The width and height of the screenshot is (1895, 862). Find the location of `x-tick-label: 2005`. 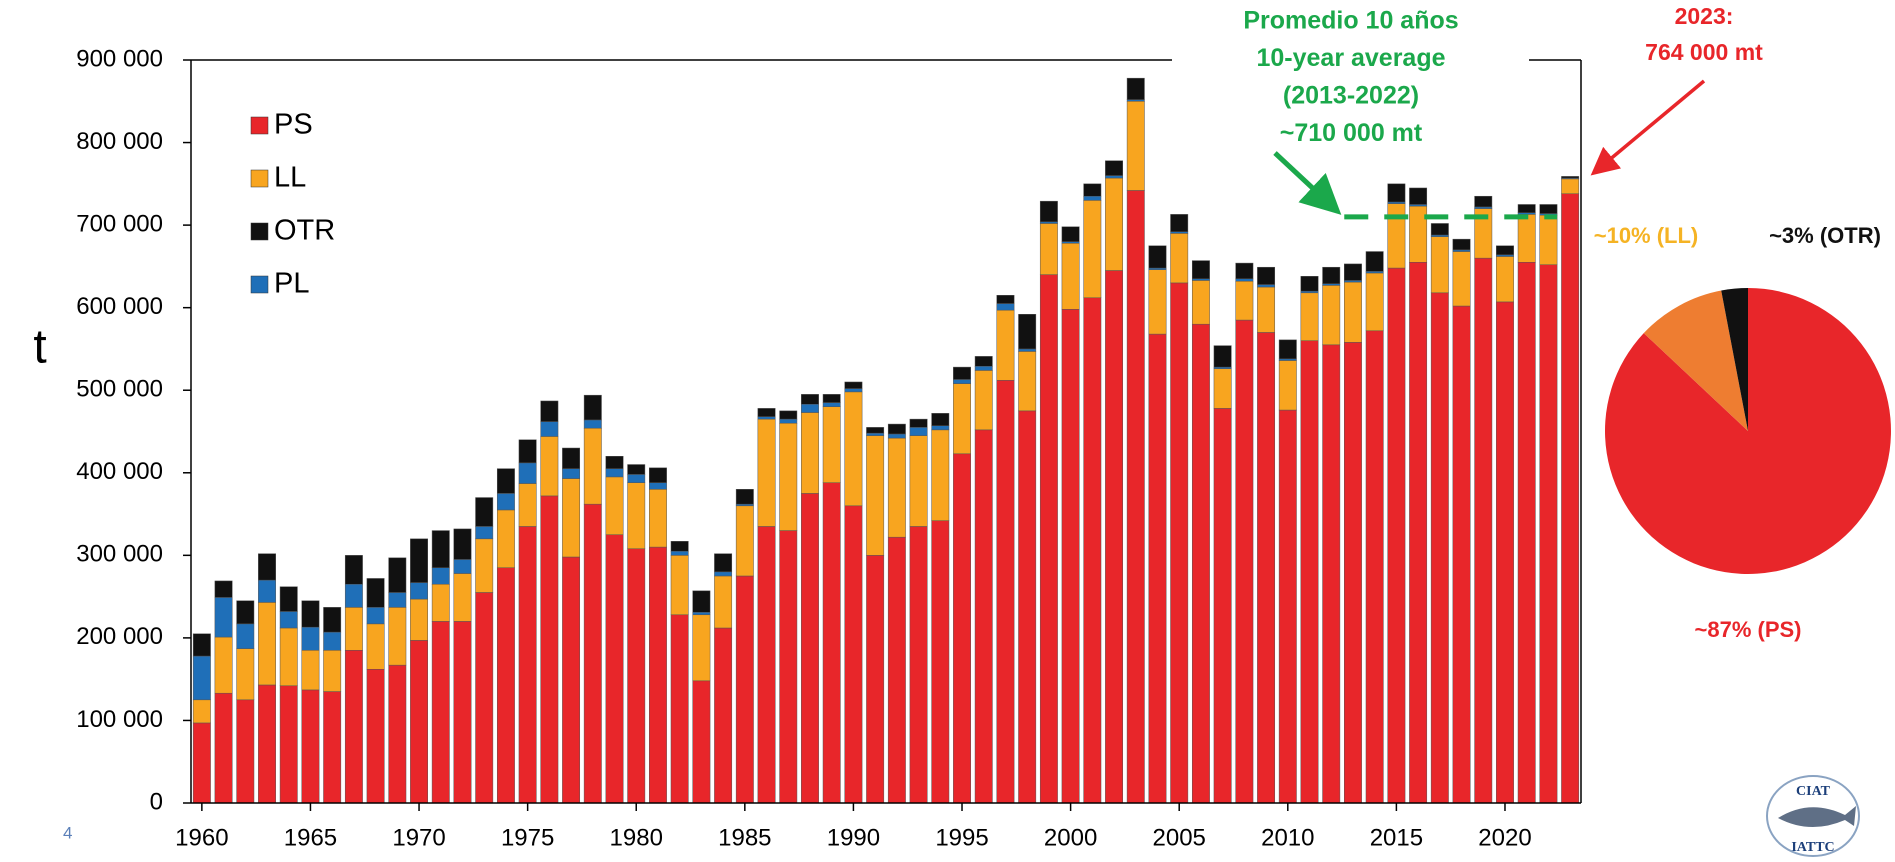

x-tick-label: 2005 is located at coordinates (1179, 837).